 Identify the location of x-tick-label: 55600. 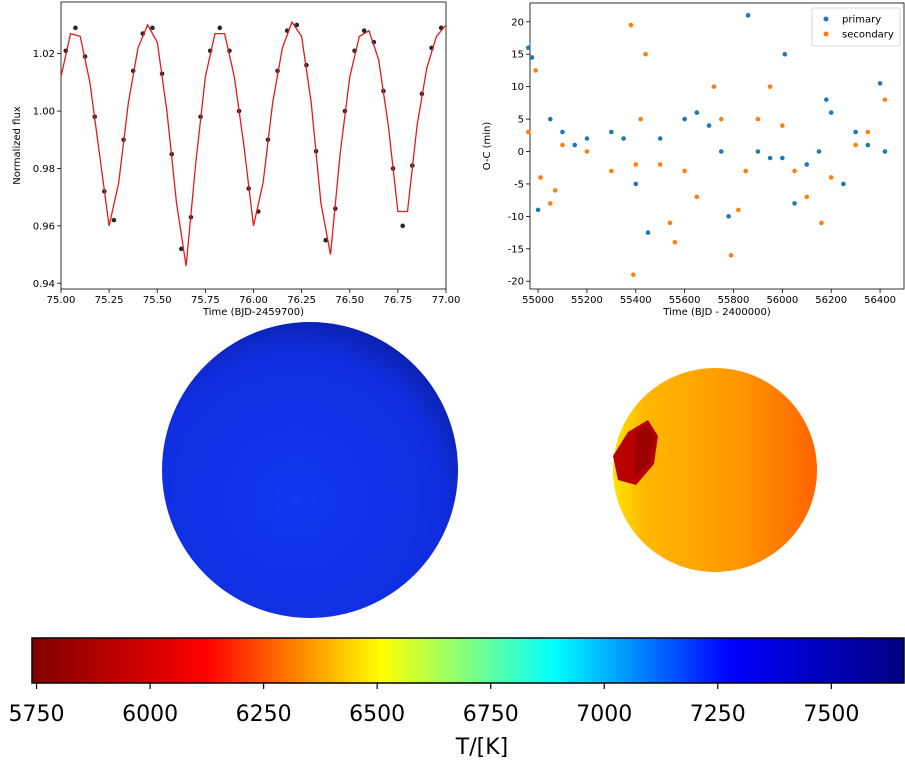
(685, 300).